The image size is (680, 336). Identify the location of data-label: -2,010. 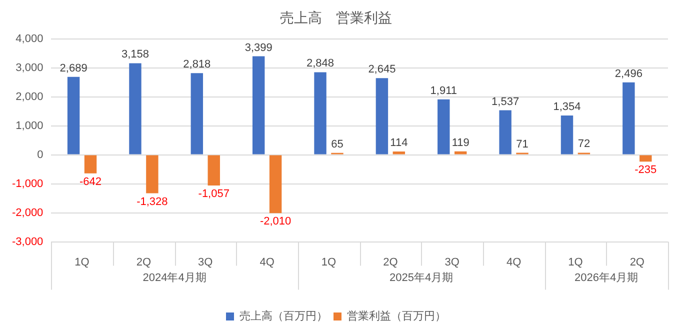
(276, 222).